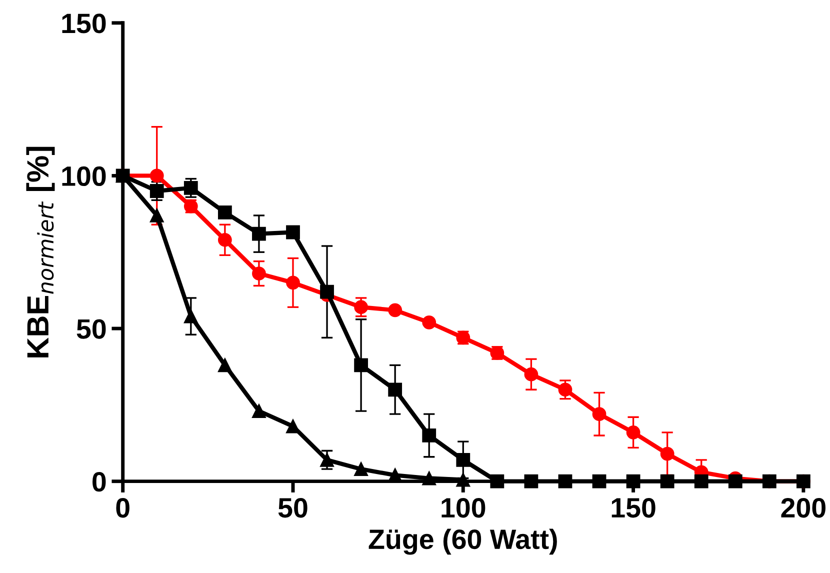  What do you see at coordinates (462, 541) in the screenshot?
I see `x-axis-title: Züge (60 Watt)` at bounding box center [462, 541].